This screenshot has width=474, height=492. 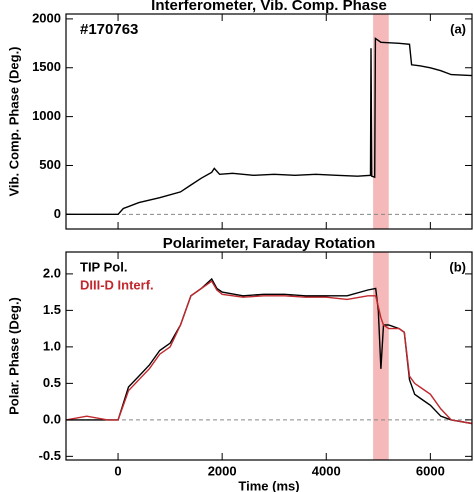 What do you see at coordinates (269, 243) in the screenshot?
I see `panel-title: Polarimeter, Faraday Rotation` at bounding box center [269, 243].